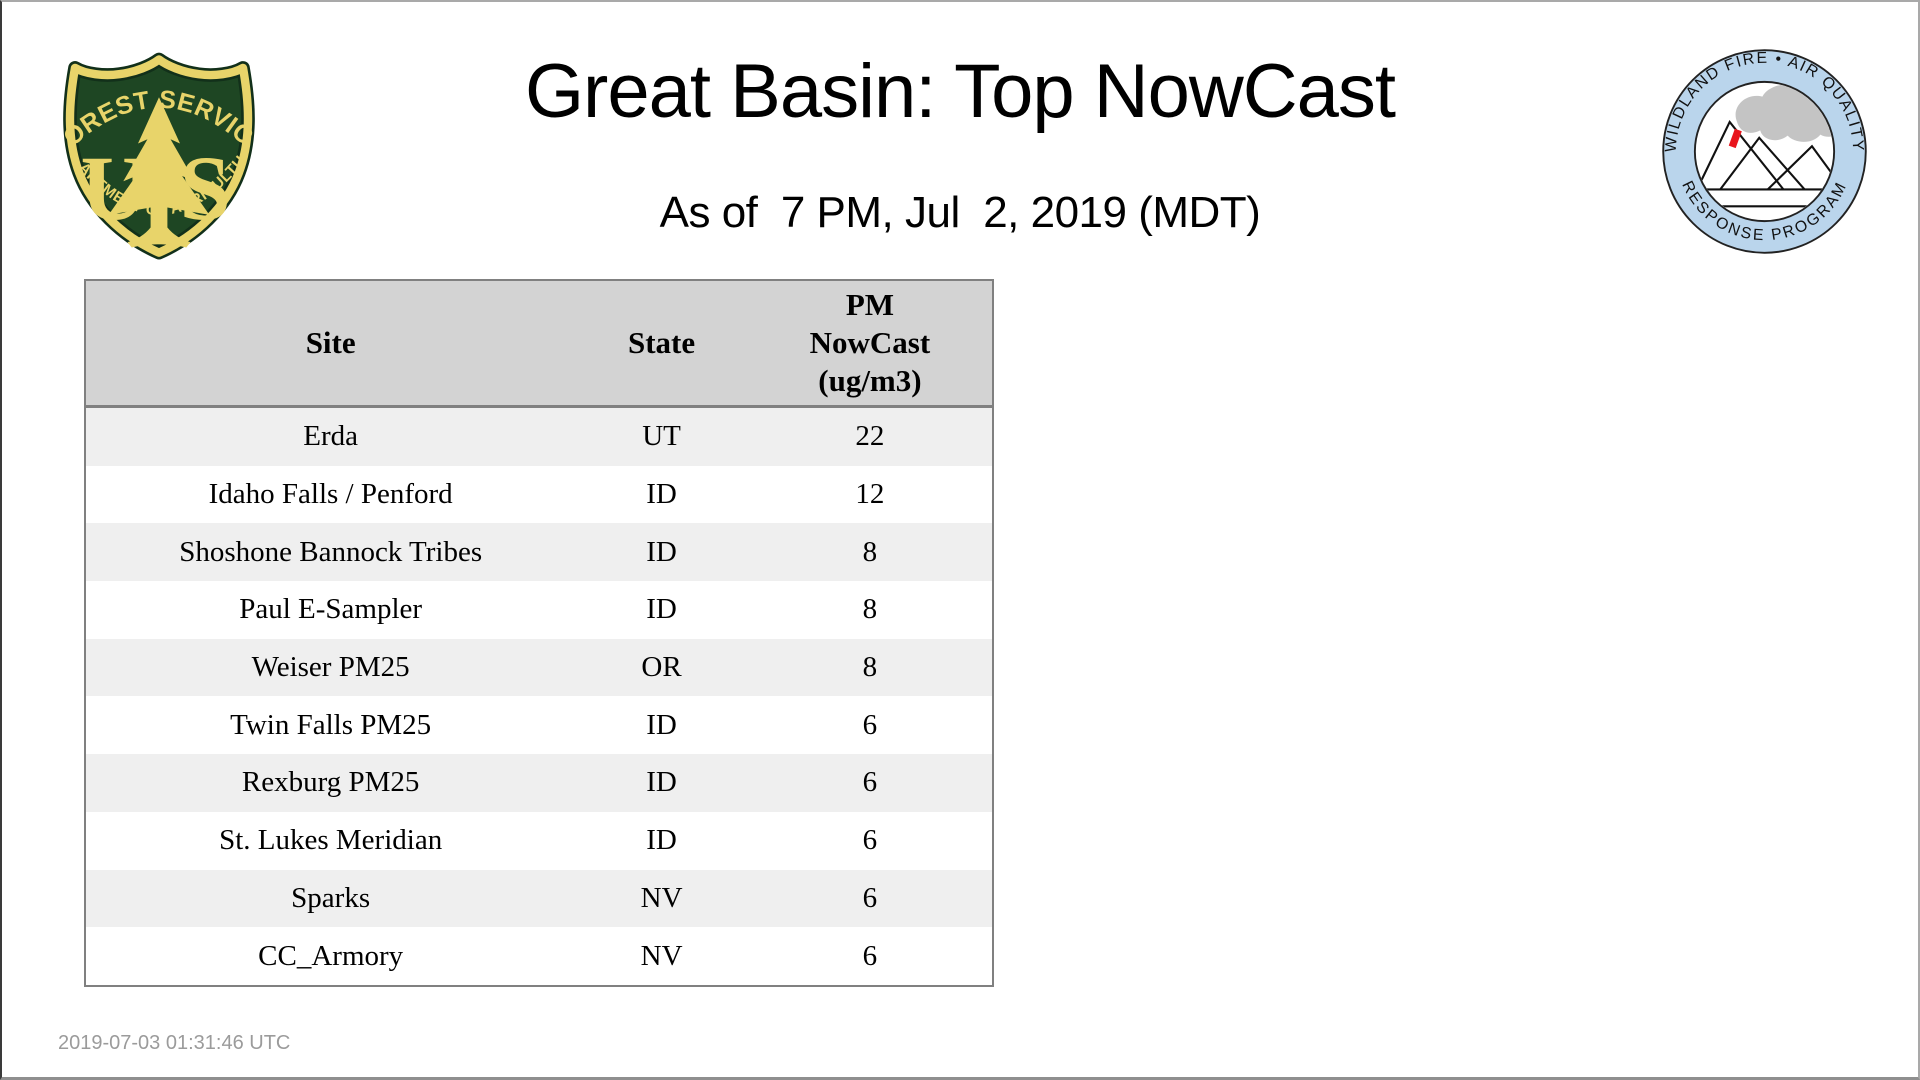  Describe the element at coordinates (159, 172) in the screenshot. I see `fs-tree-icon` at that location.